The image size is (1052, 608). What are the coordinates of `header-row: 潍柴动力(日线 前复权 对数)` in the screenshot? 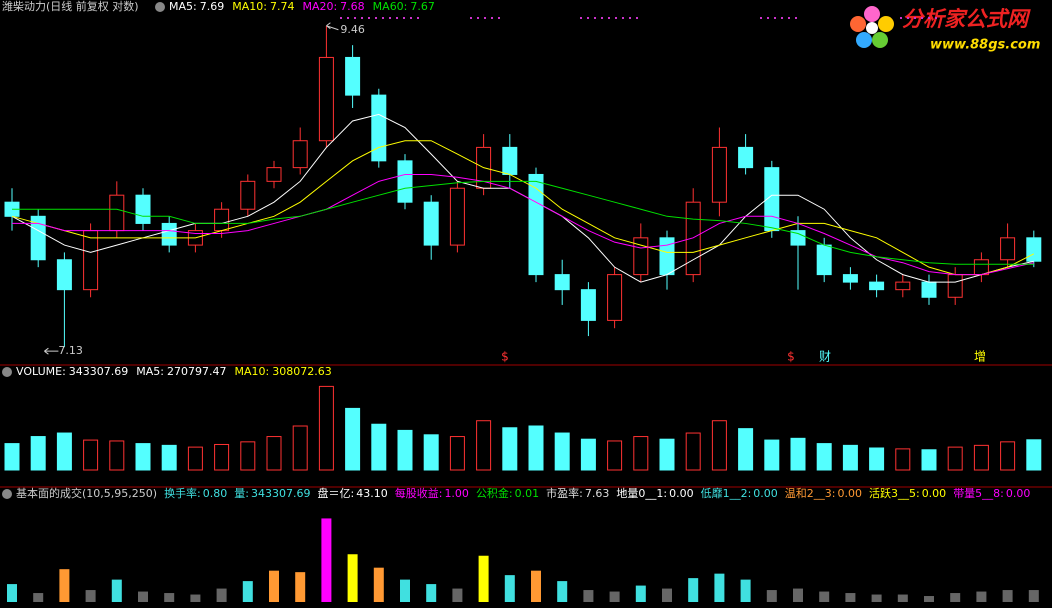 It's located at (70, 6).